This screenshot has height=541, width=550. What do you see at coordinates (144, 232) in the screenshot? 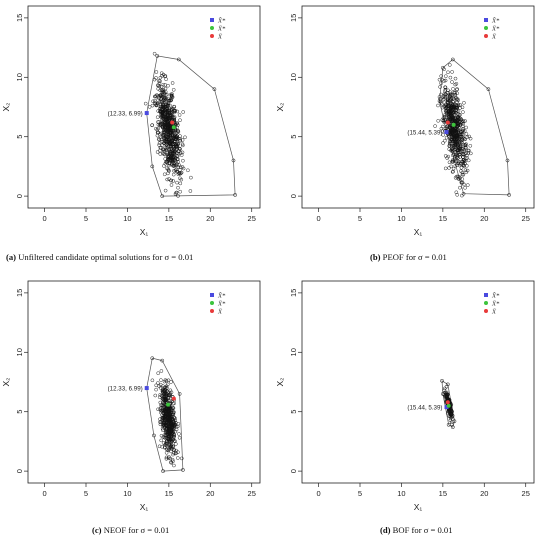
I see `x-axis-label: X₁` at bounding box center [144, 232].